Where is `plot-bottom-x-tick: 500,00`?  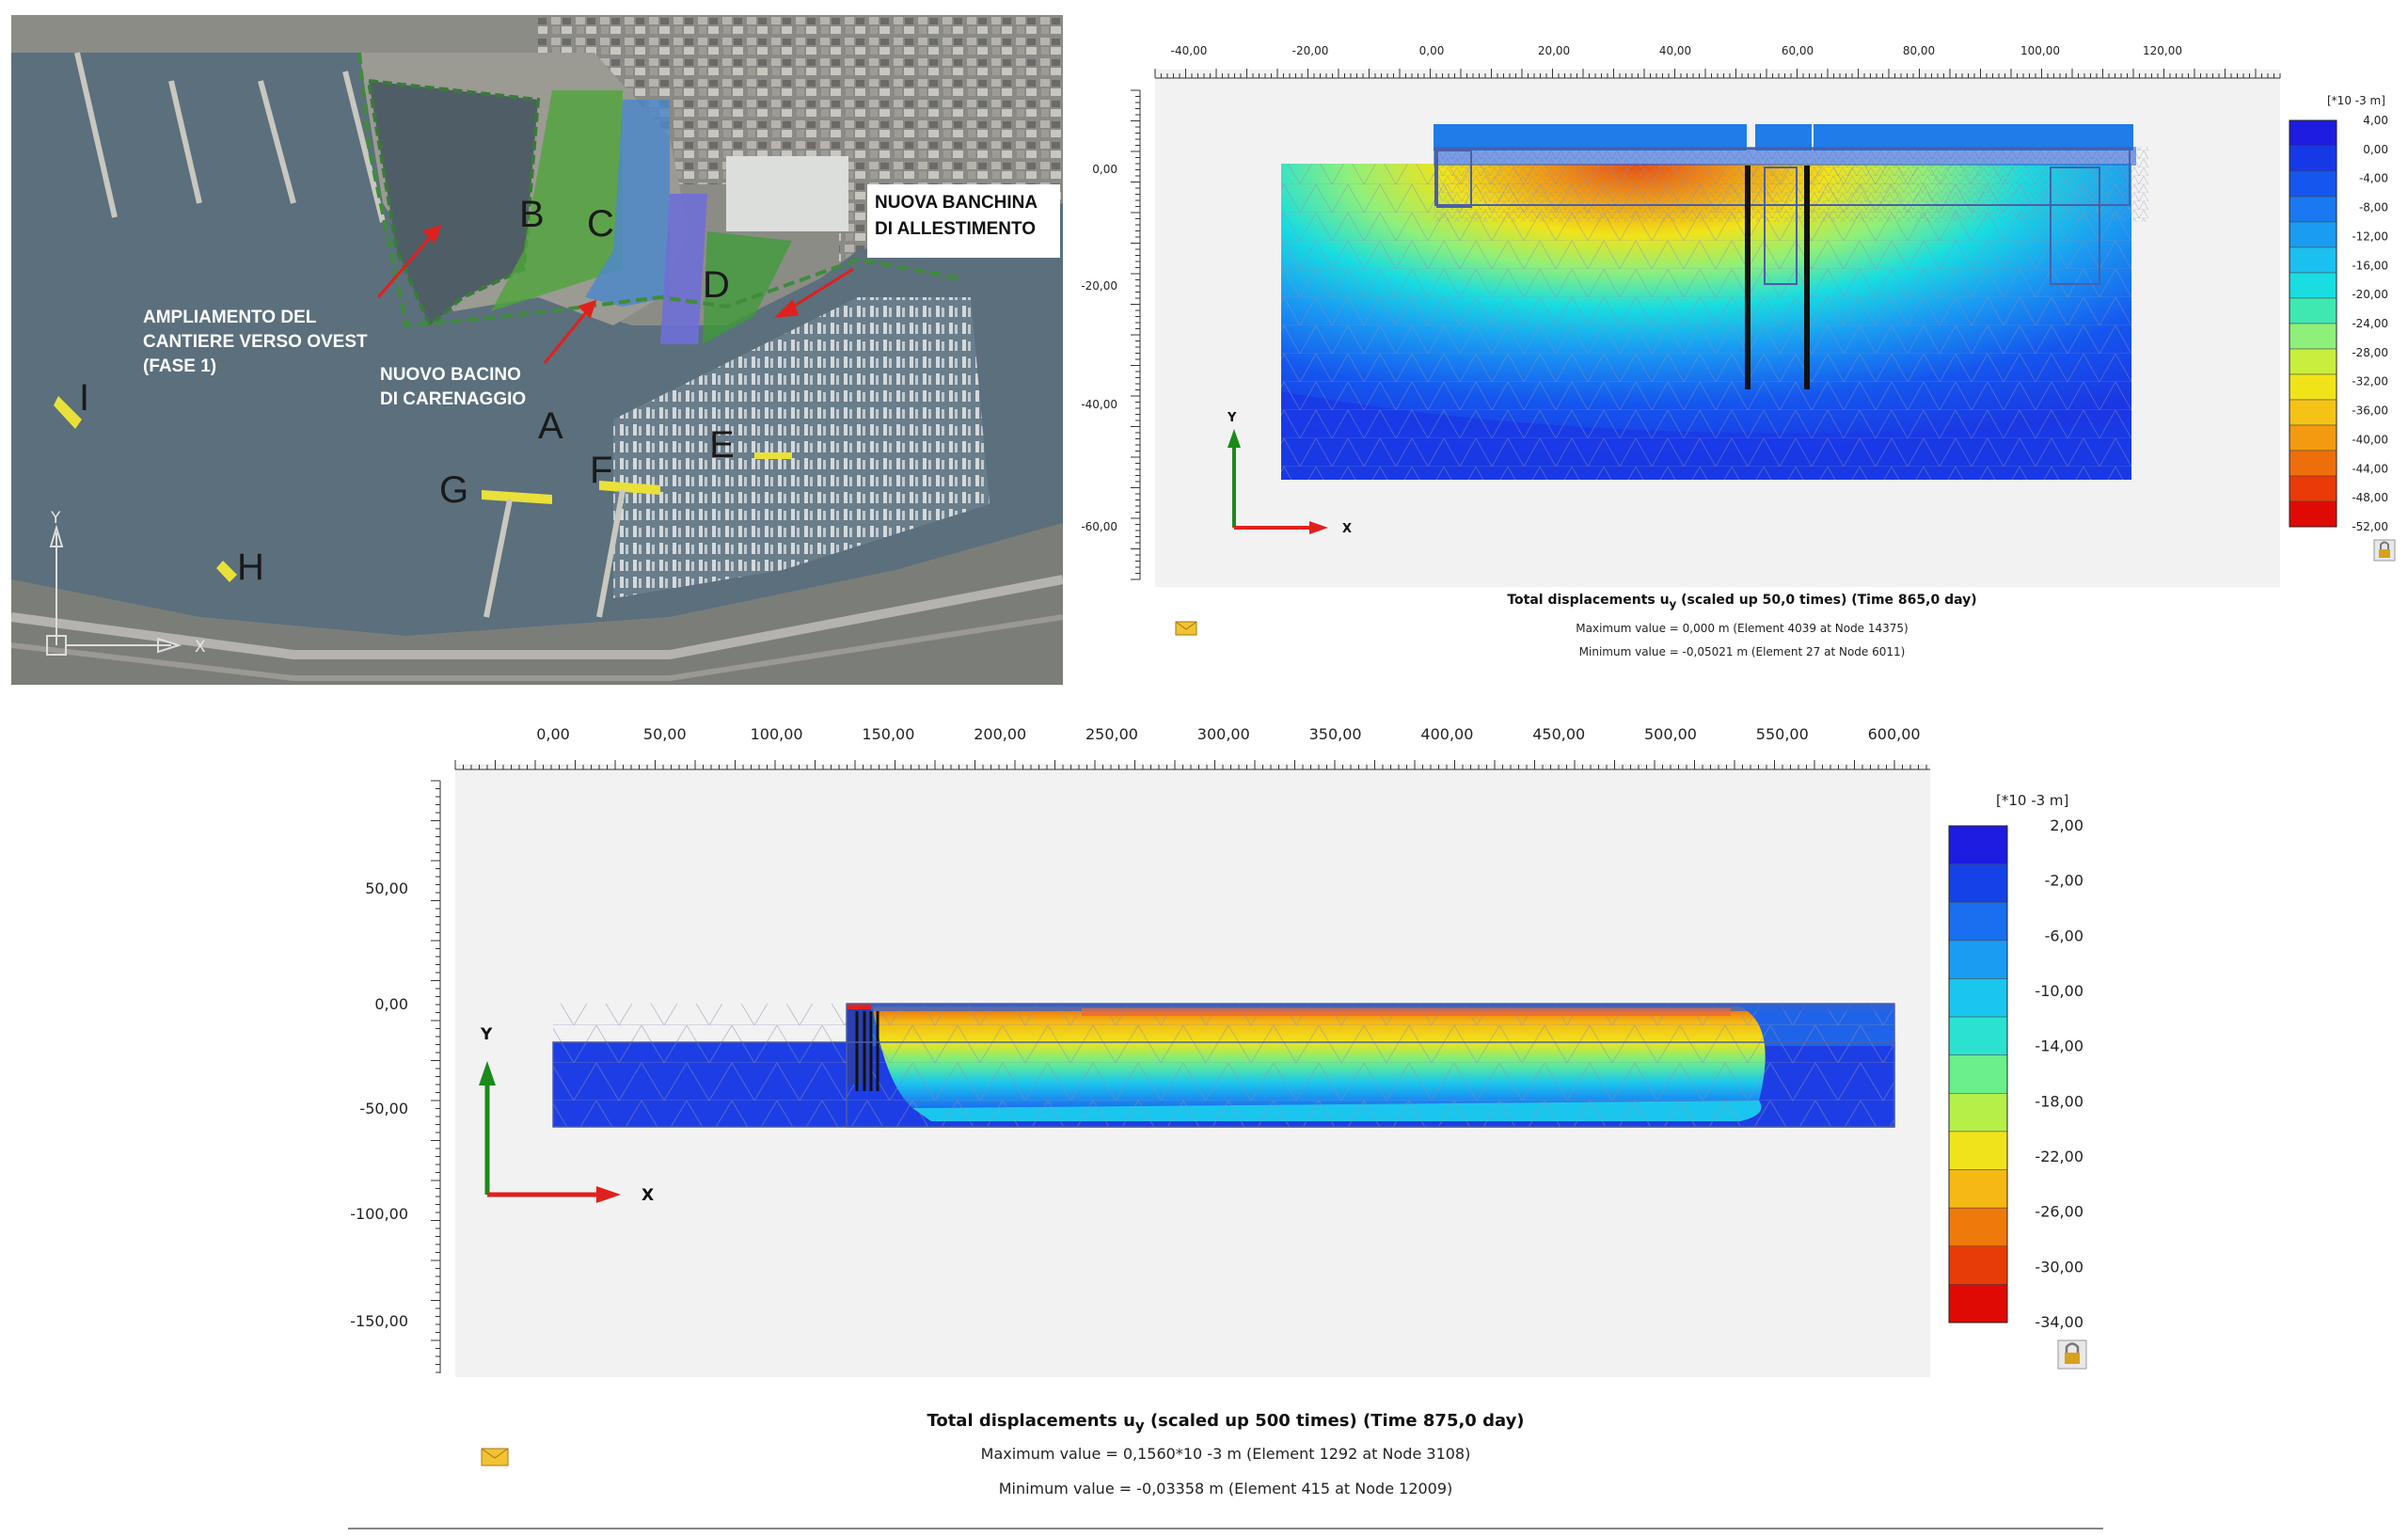
plot-bottom-x-tick: 500,00 is located at coordinates (1671, 734).